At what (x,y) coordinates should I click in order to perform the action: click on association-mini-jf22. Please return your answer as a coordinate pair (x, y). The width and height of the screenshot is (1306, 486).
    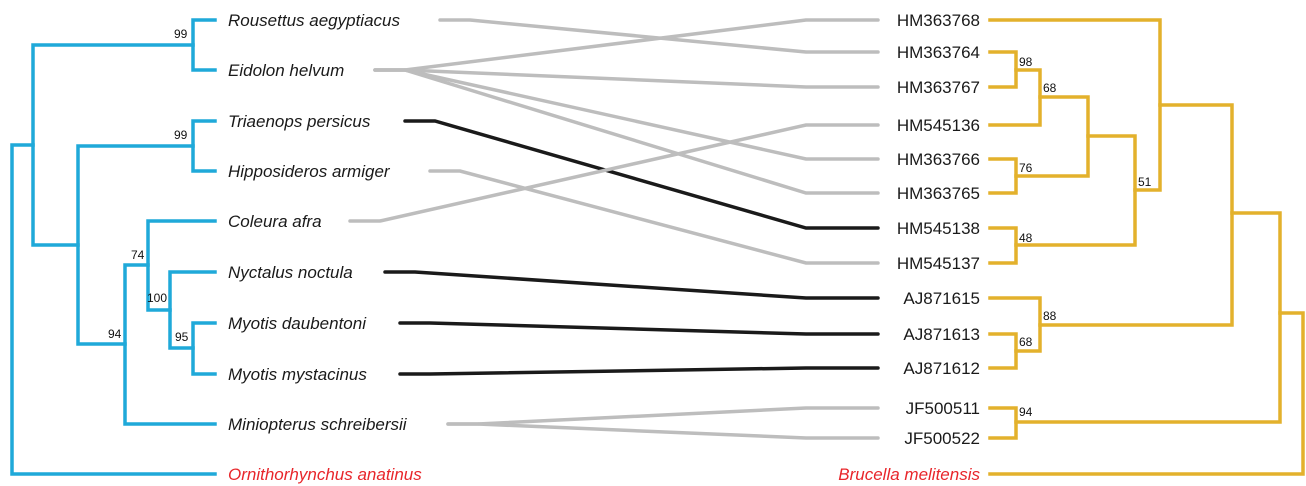
    Looking at the image, I should click on (663, 431).